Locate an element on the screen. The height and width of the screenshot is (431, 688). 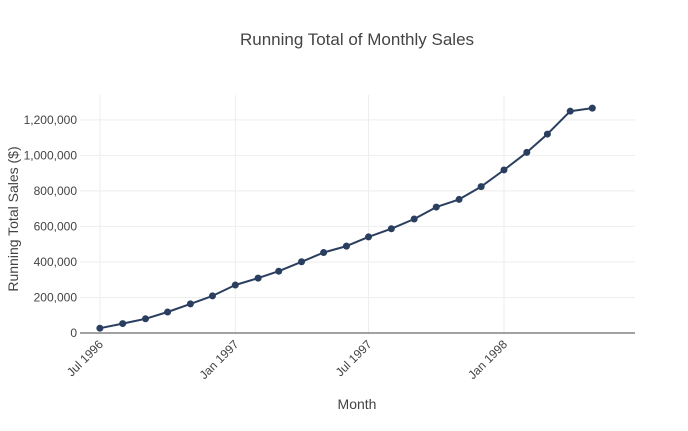
x-axis-title: Month is located at coordinates (357, 404).